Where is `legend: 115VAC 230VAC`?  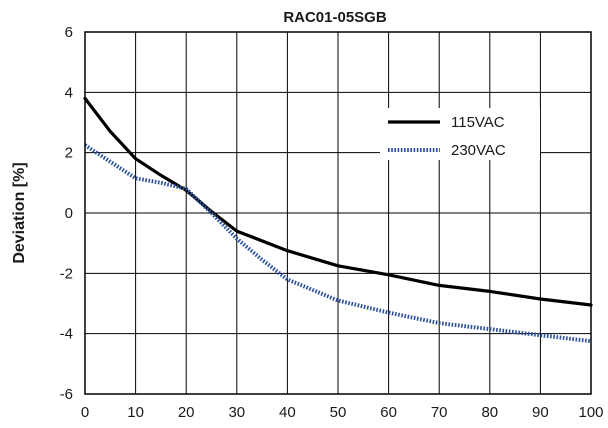 legend: 115VAC 230VAC is located at coordinates (460, 134).